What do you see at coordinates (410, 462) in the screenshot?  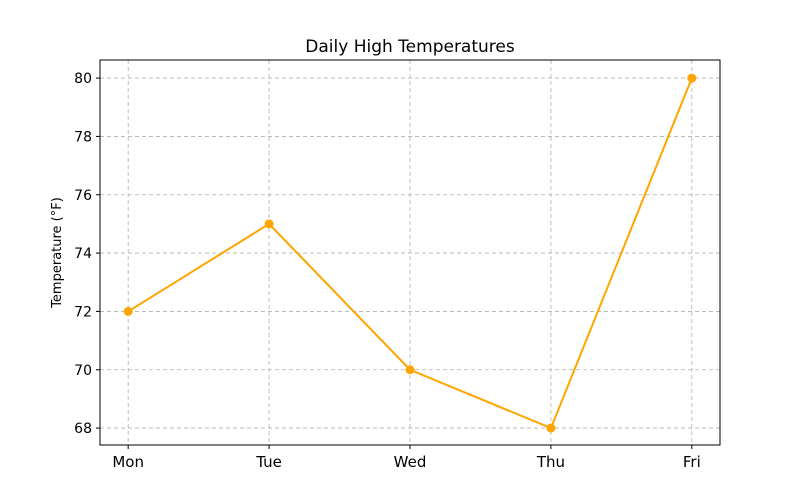 I see `x-tick-label: Wed` at bounding box center [410, 462].